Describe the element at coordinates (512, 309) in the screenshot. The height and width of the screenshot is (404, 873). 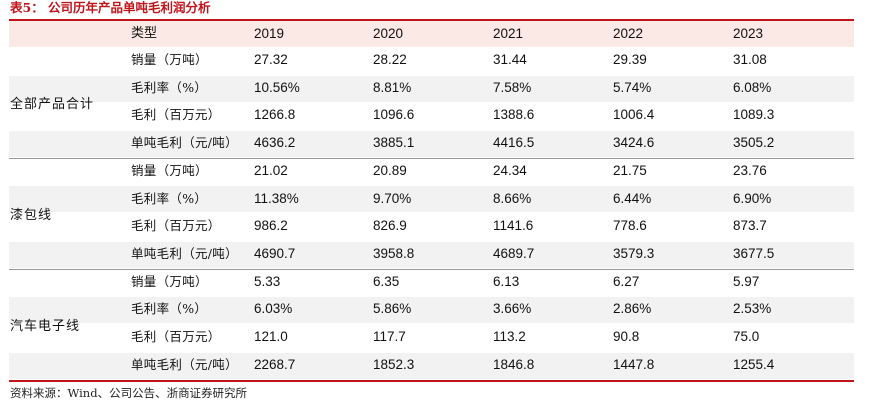
I see `value-cell: 3.66%` at that location.